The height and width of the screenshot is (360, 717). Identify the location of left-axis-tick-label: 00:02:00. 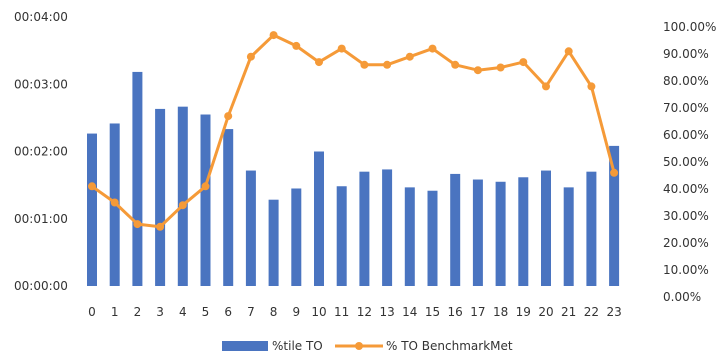
(41, 152).